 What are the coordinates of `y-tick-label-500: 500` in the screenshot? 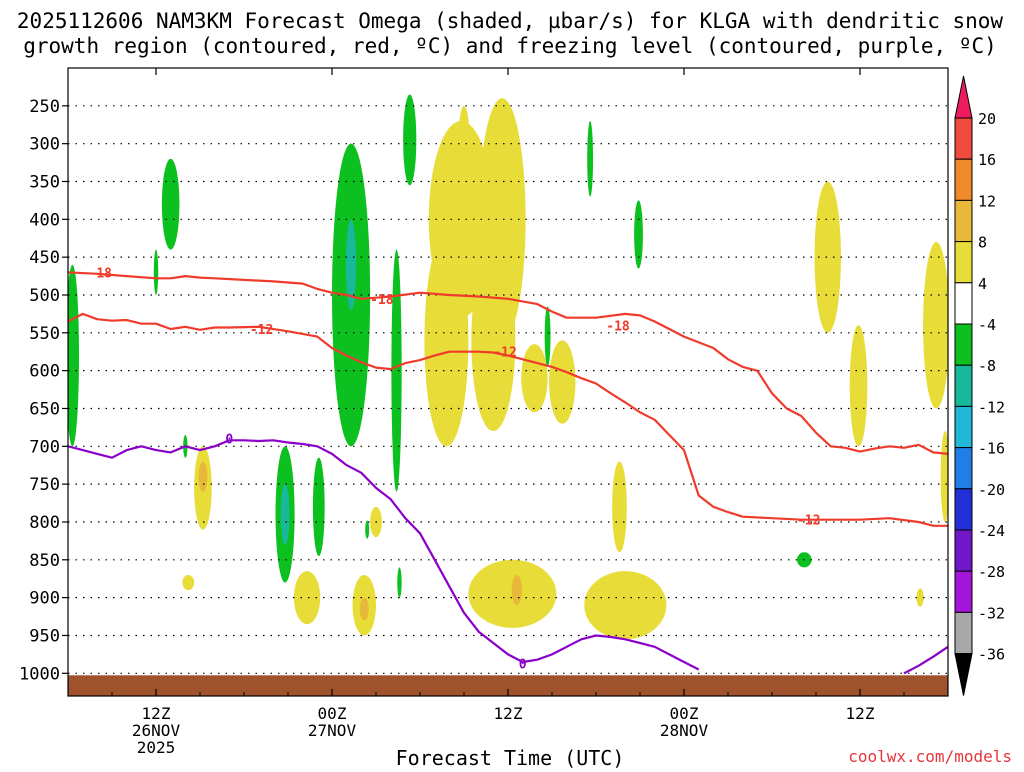 It's located at (44, 296).